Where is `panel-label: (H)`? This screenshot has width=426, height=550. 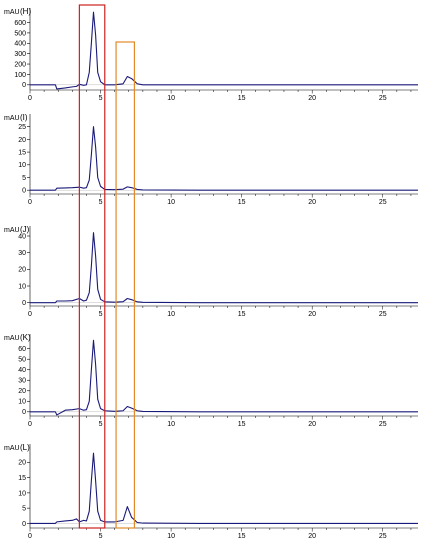 panel-label: (H) is located at coordinates (25, 11).